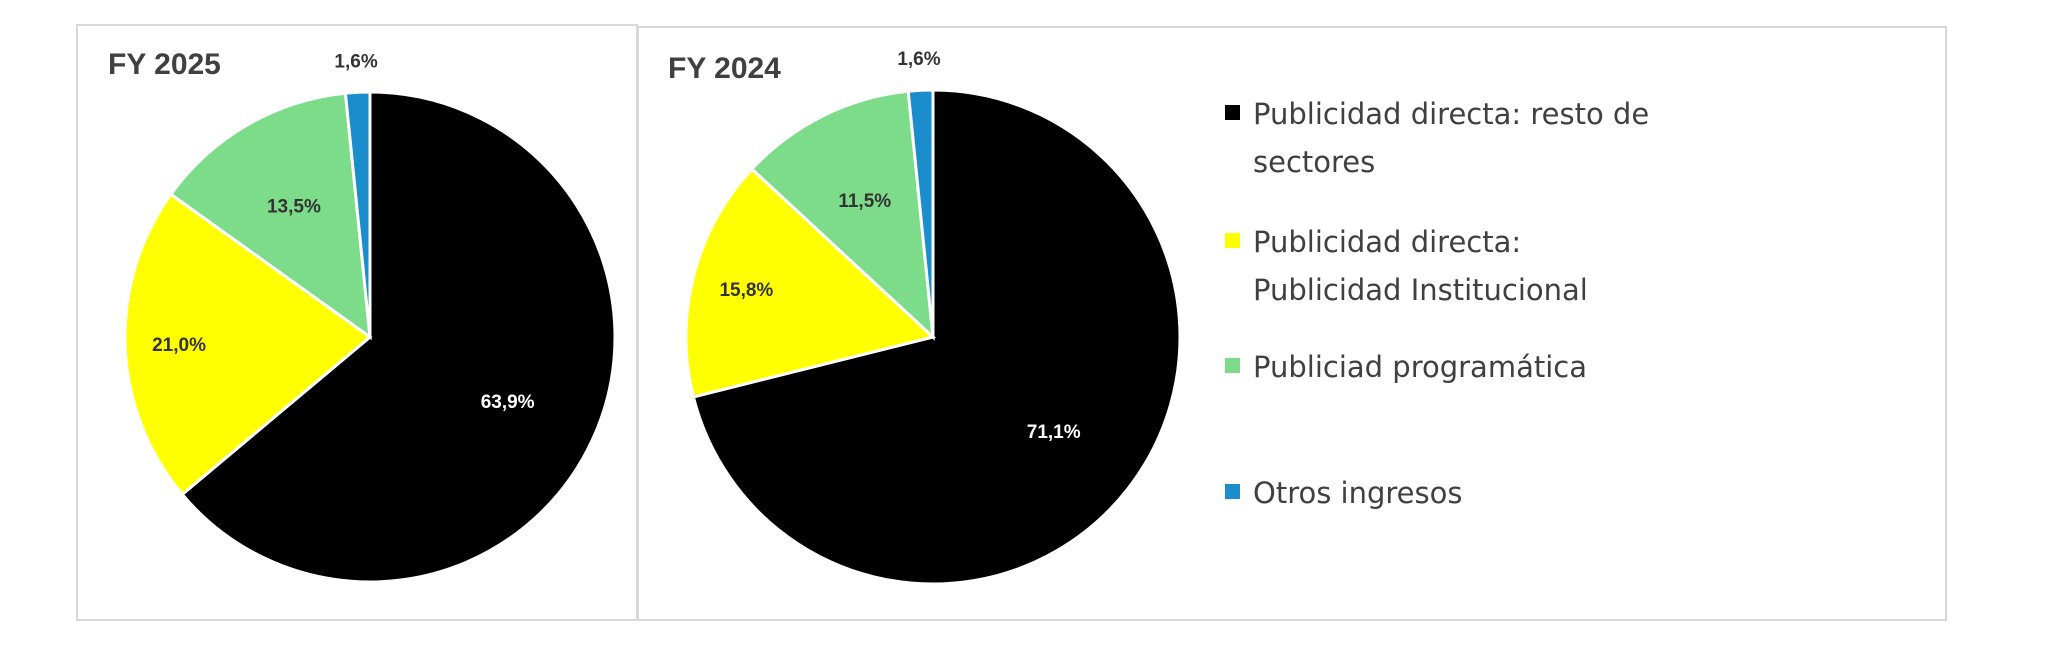 Image resolution: width=2062 pixels, height=654 pixels. Describe the element at coordinates (1420, 367) in the screenshot. I see `legend-label-programatica: Publiciad programática` at that location.